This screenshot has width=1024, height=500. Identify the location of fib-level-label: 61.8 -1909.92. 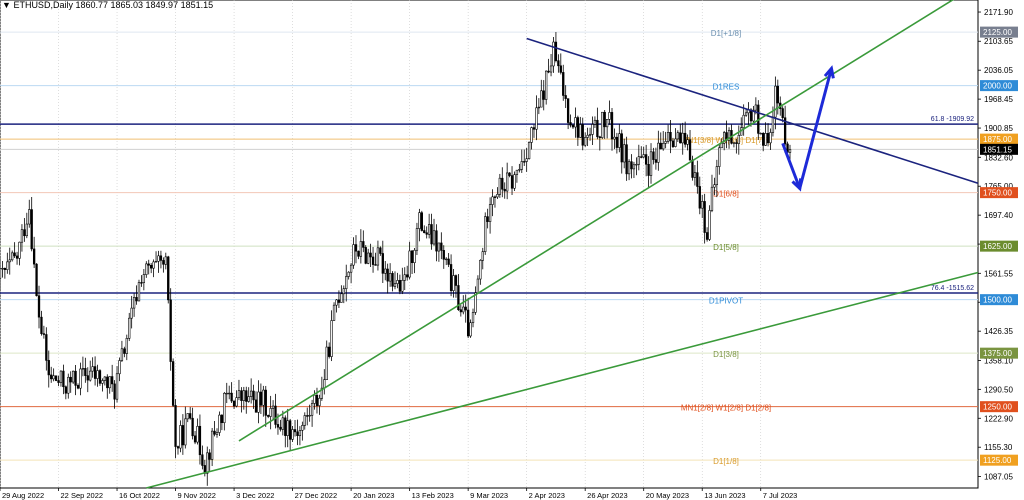
(952, 119).